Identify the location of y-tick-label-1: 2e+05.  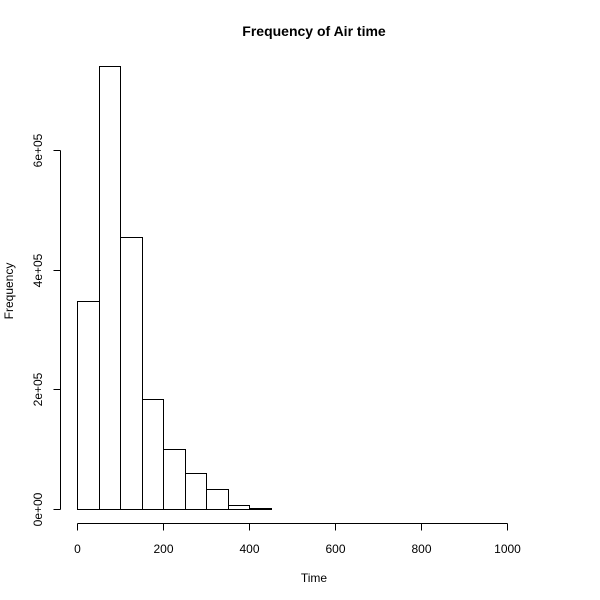
(38, 389).